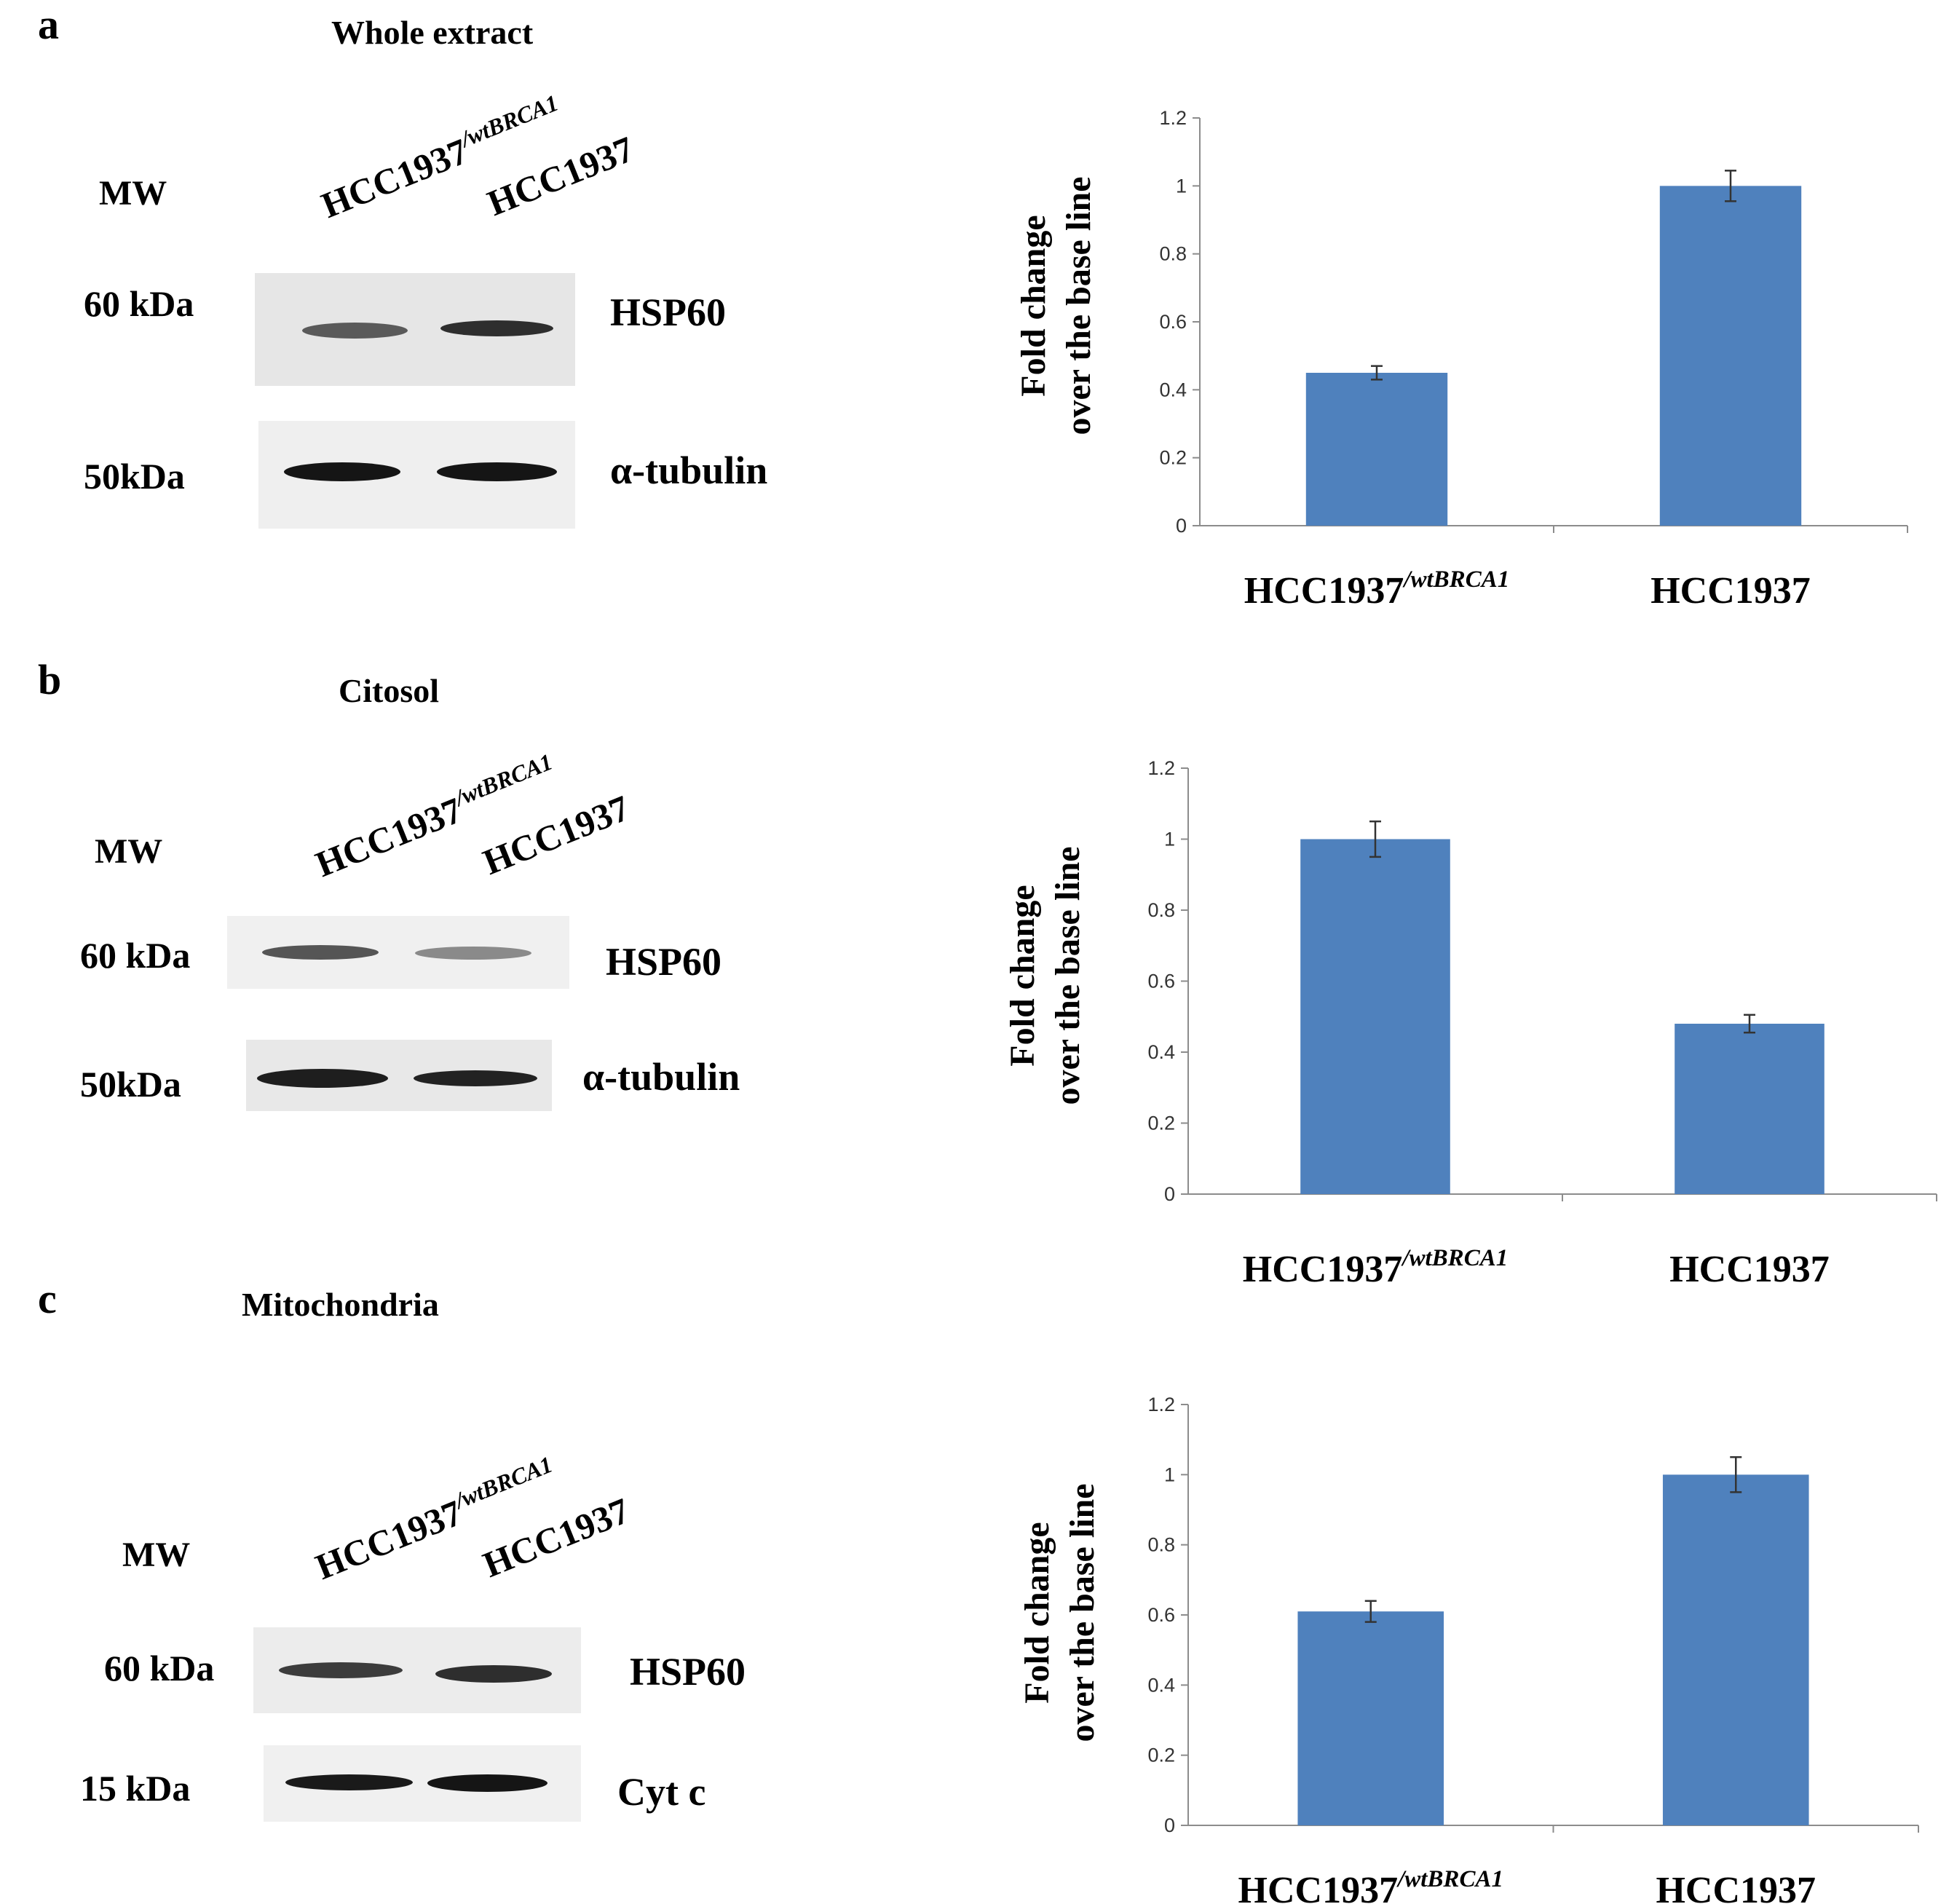  What do you see at coordinates (432, 32) in the screenshot?
I see `panel-title: Whole extract` at bounding box center [432, 32].